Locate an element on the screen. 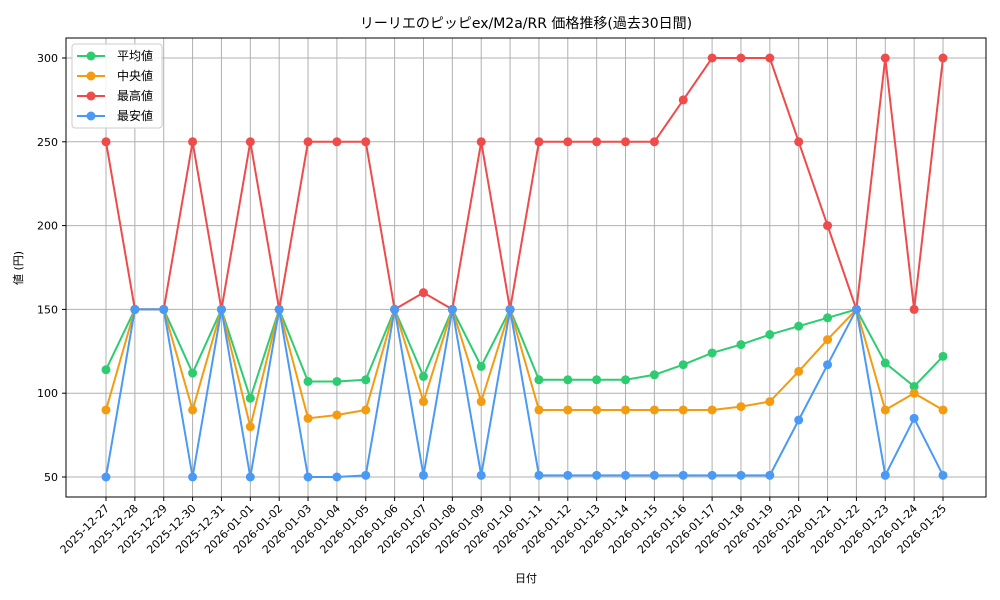 The image size is (1000, 600). legend-label: 平均値 is located at coordinates (135, 55).